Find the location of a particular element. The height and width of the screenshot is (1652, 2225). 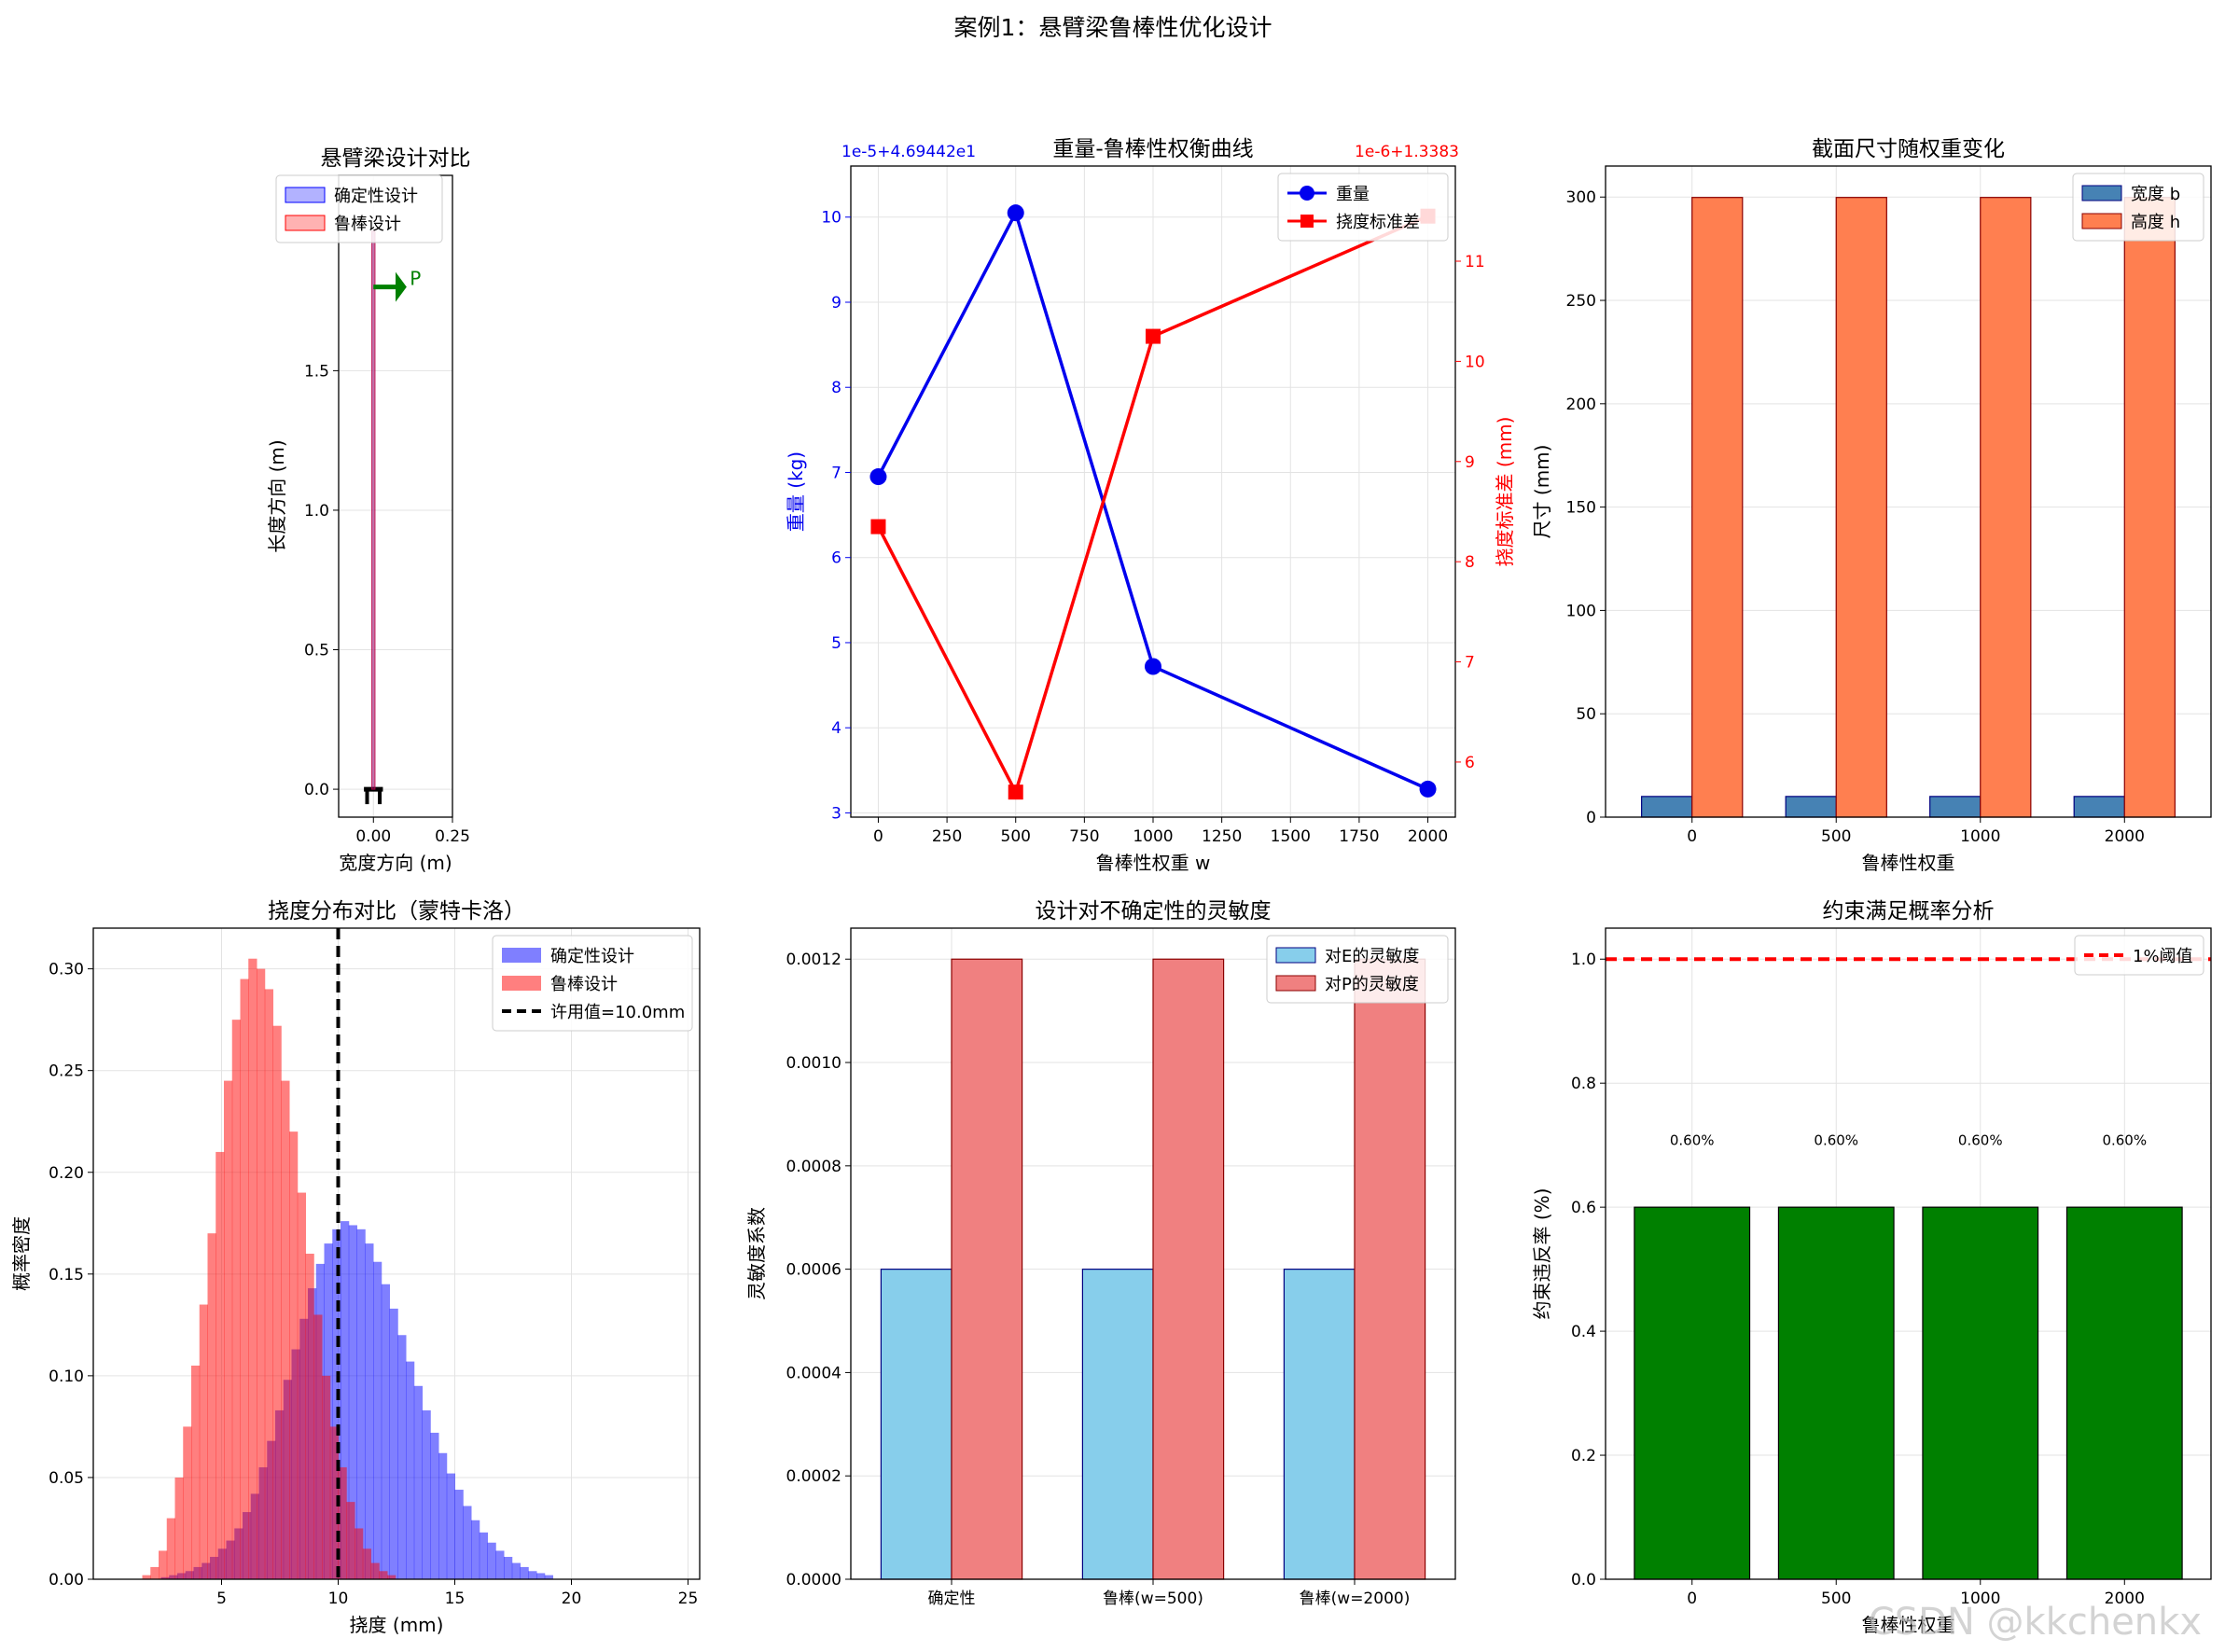

constraint-xtick-label: 1000 is located at coordinates (1980, 1599).